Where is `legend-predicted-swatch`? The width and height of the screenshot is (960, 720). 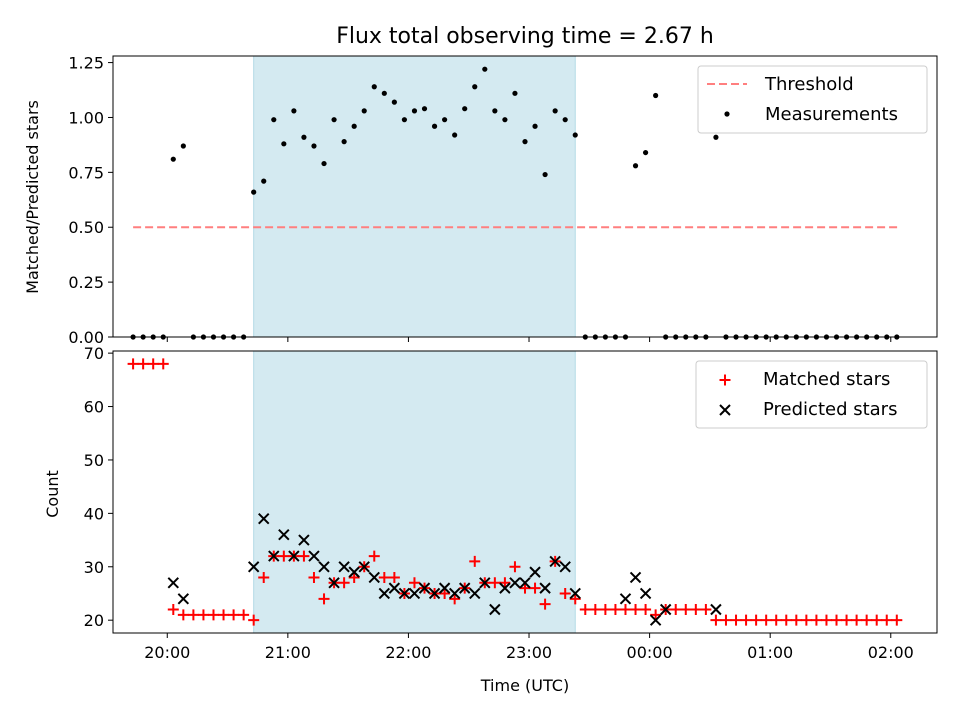
legend-predicted-swatch is located at coordinates (725, 410).